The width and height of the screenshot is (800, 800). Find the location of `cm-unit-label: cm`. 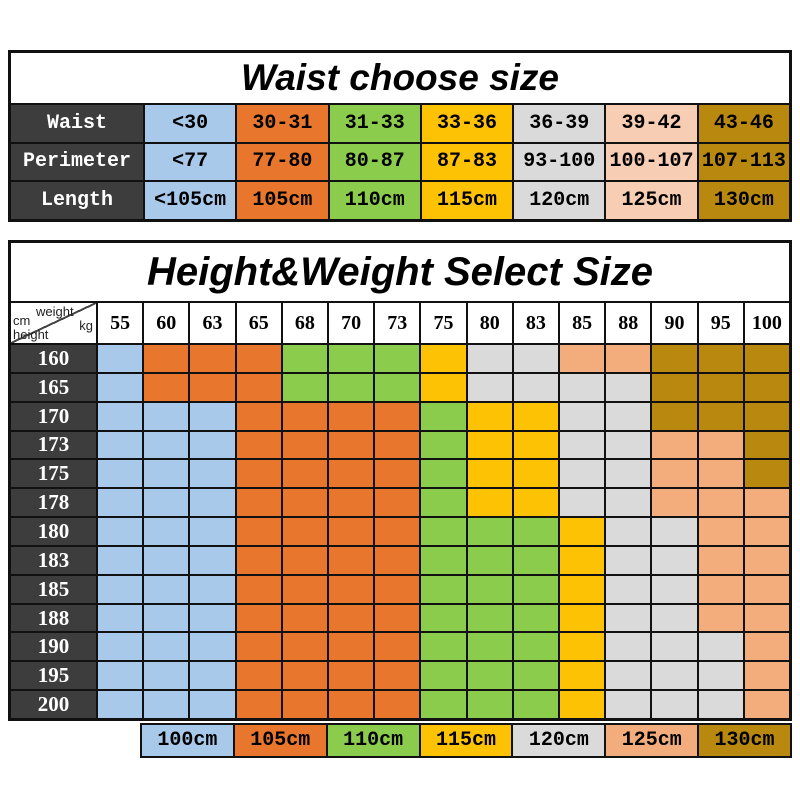

cm-unit-label: cm is located at coordinates (22, 320).